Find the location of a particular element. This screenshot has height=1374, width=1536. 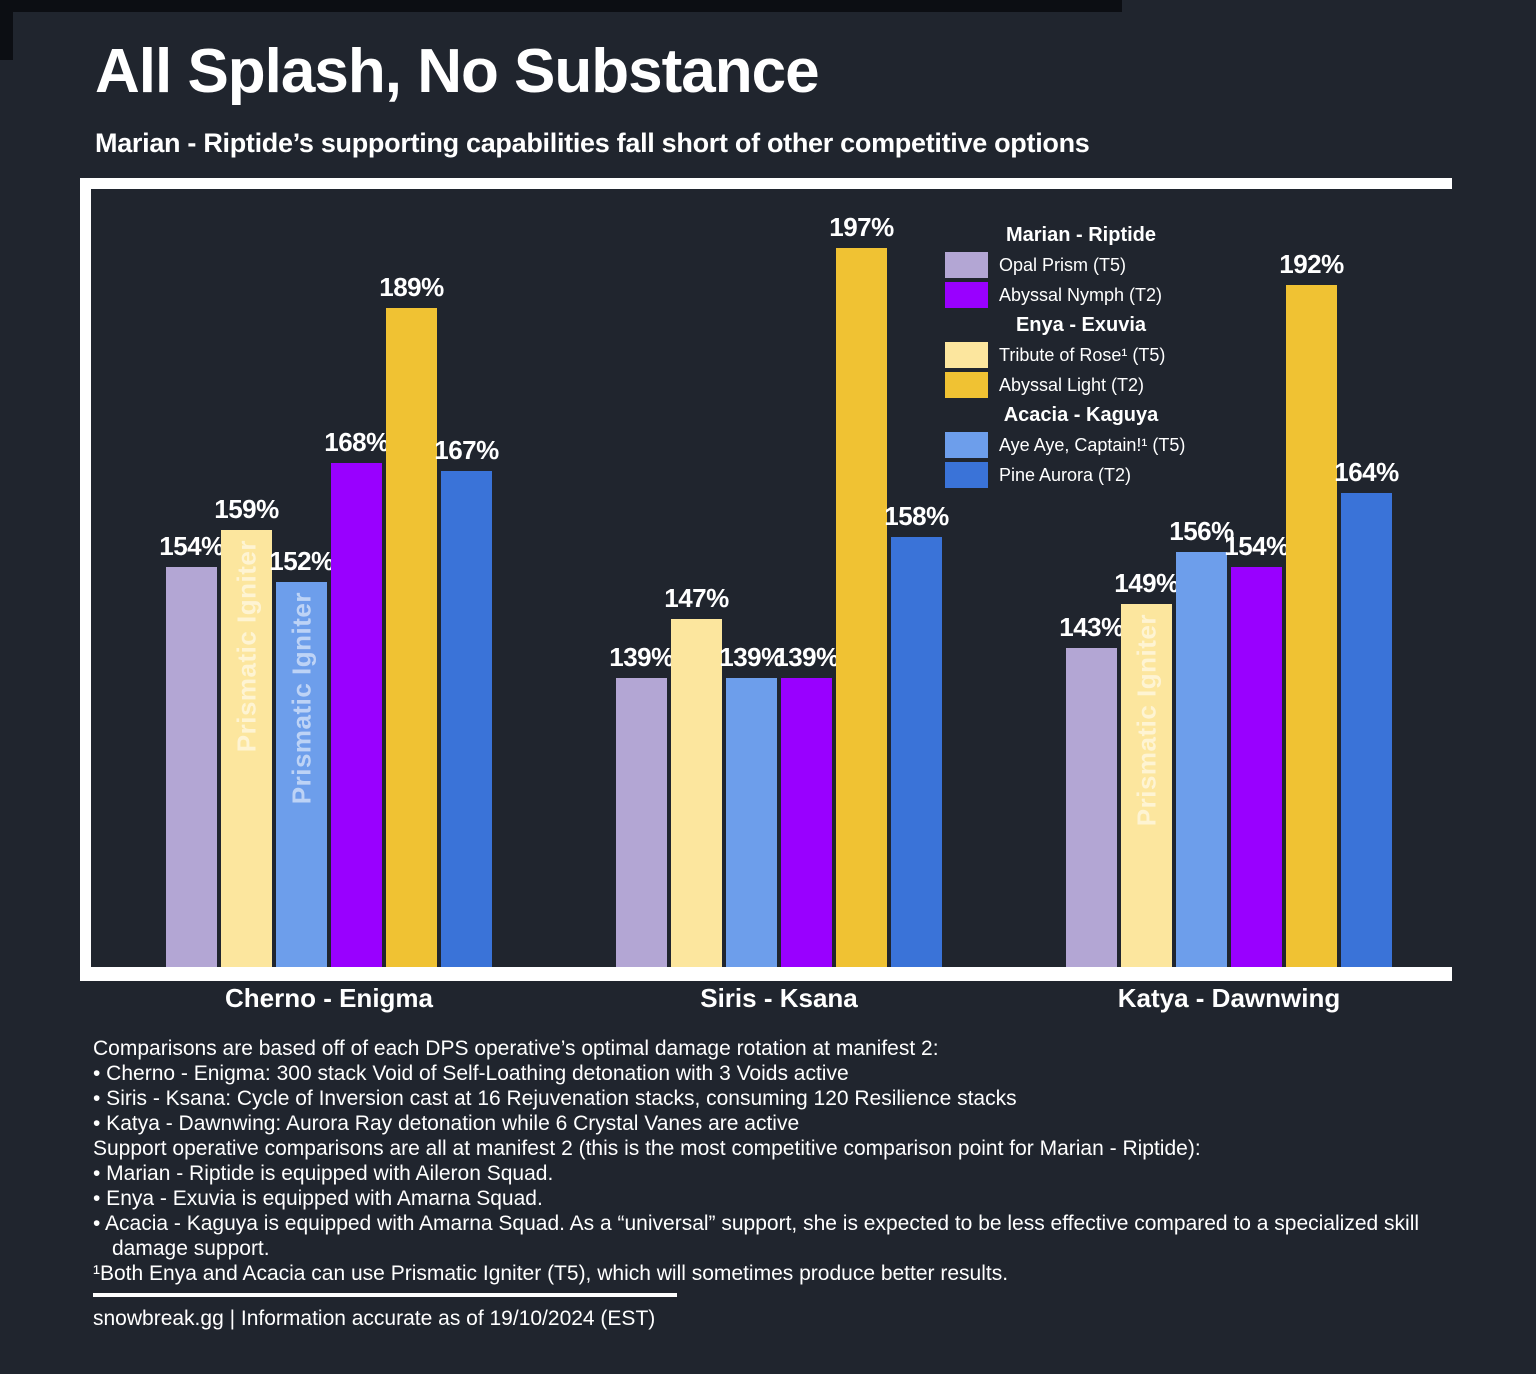

bar-aye-aye-captain-t5: 152% Prismatic Igniter is located at coordinates (301, 578).